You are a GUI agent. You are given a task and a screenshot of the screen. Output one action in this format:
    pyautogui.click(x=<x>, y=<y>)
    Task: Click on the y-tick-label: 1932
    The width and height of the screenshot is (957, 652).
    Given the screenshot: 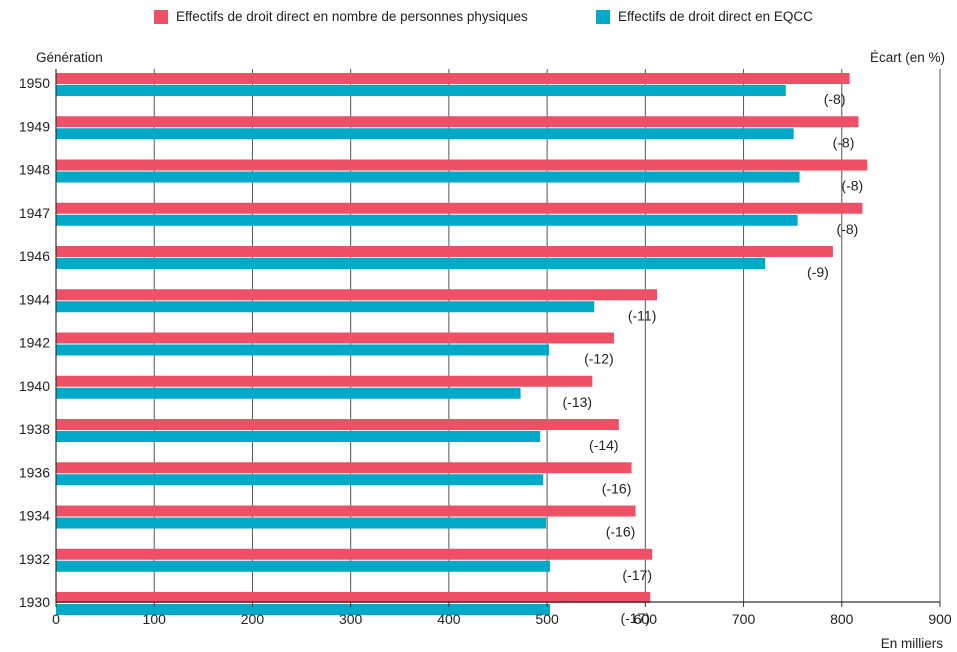 What is the action you would take?
    pyautogui.click(x=34, y=559)
    